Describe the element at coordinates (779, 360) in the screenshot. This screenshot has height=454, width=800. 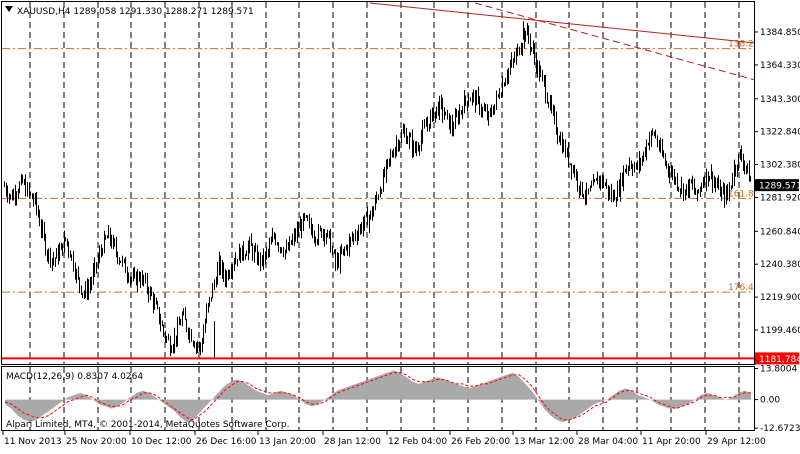
I see `support-price-label: 1181.784` at that location.